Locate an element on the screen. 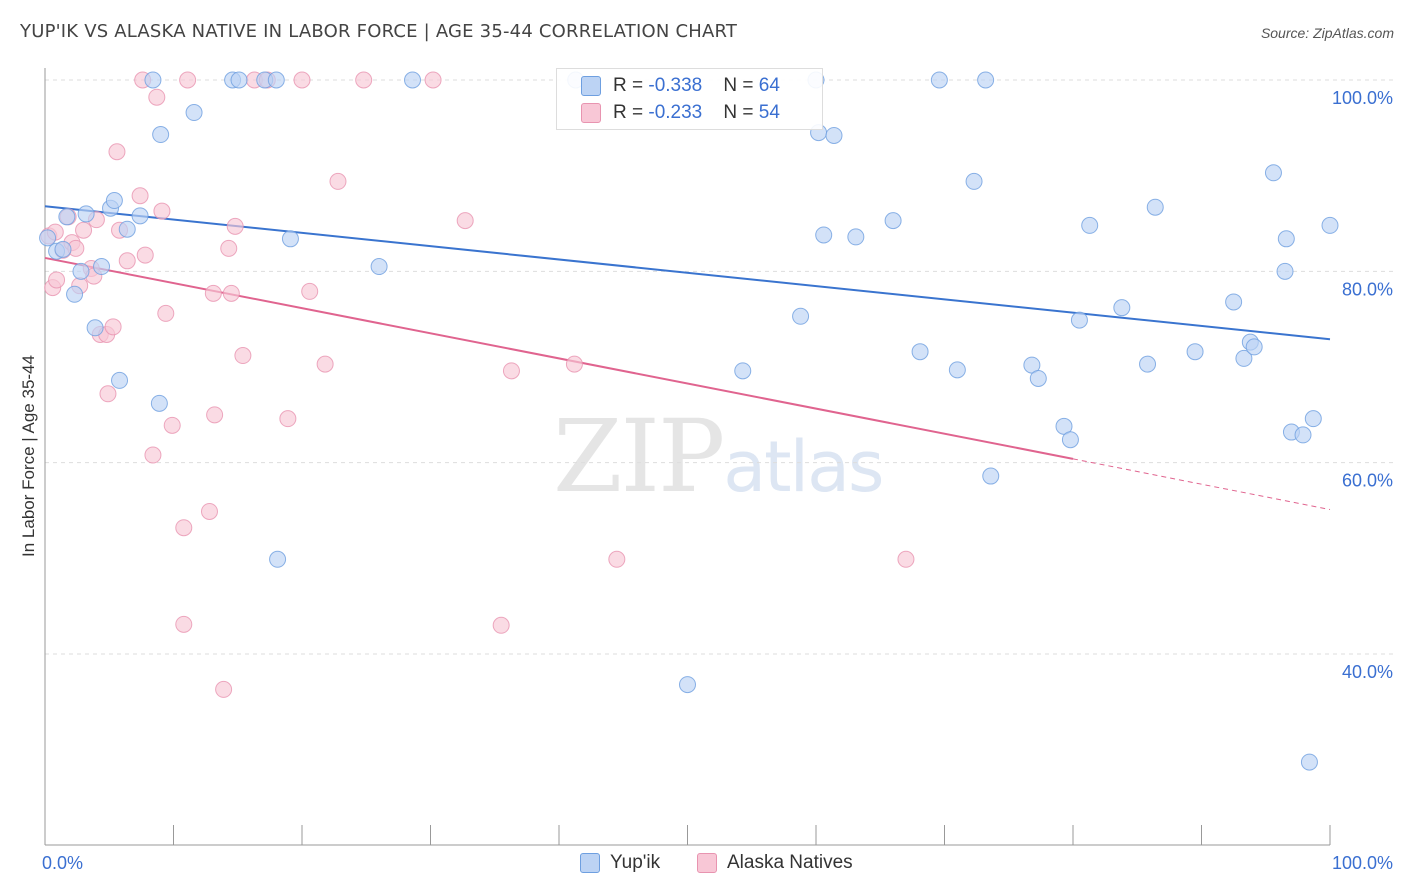  alaska-n-label: N = is located at coordinates (741, 112).